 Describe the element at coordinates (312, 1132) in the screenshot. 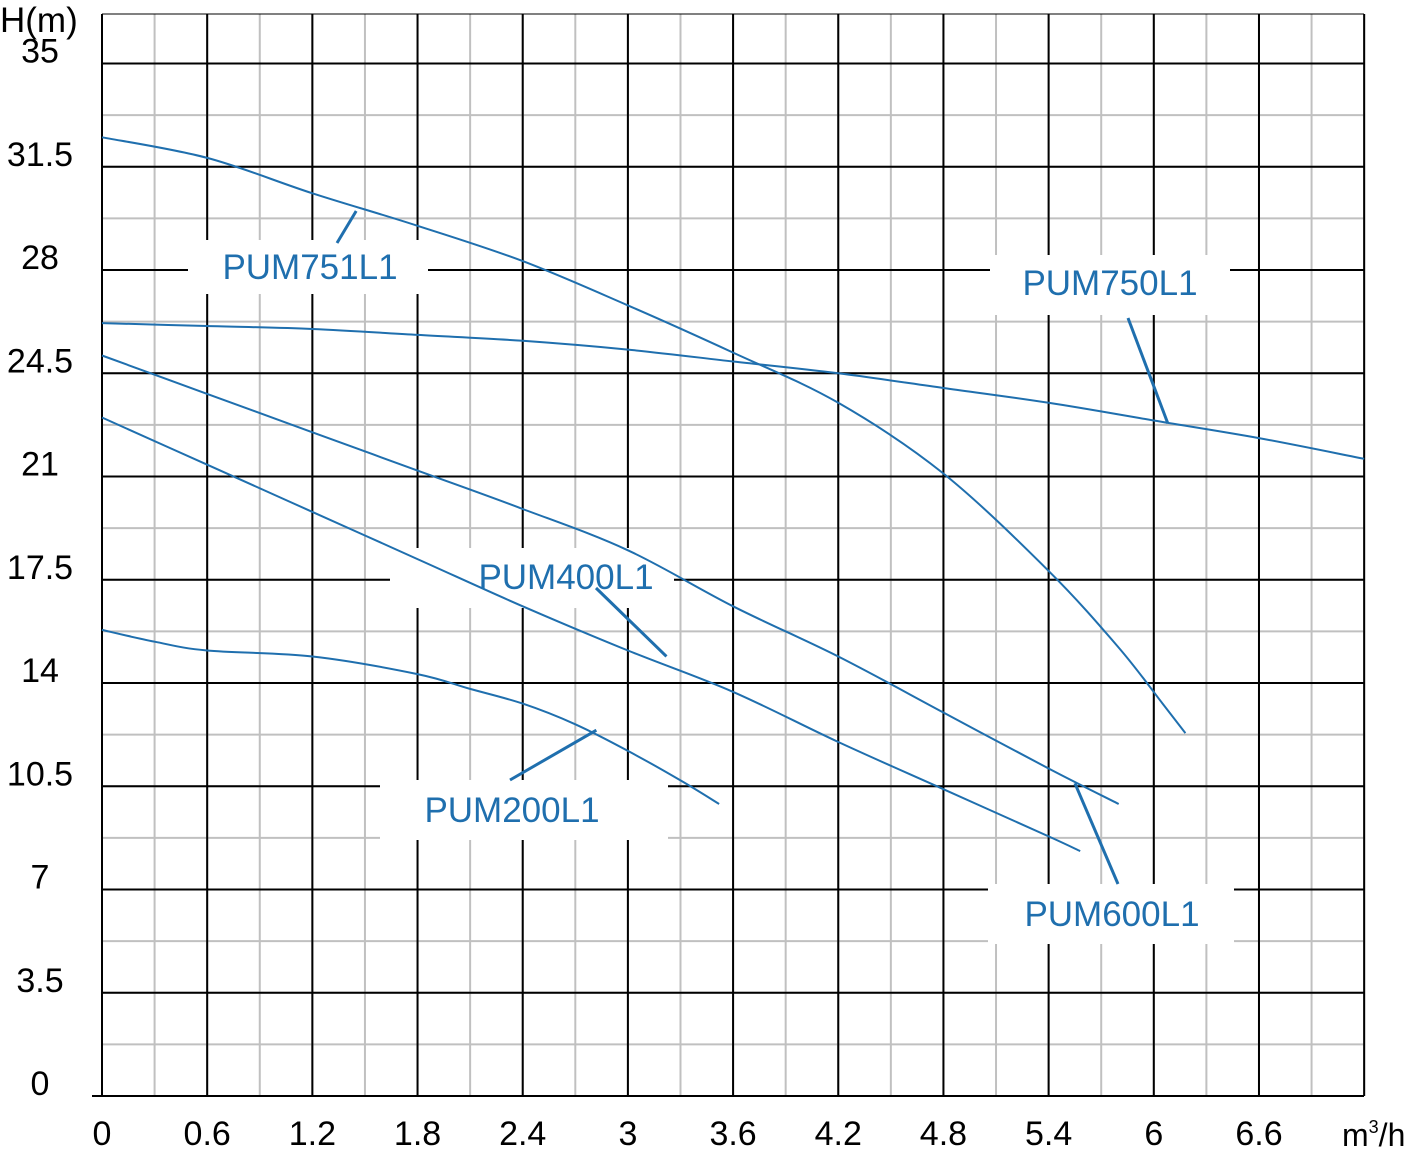

I see `x-tick-label: 1.2` at that location.